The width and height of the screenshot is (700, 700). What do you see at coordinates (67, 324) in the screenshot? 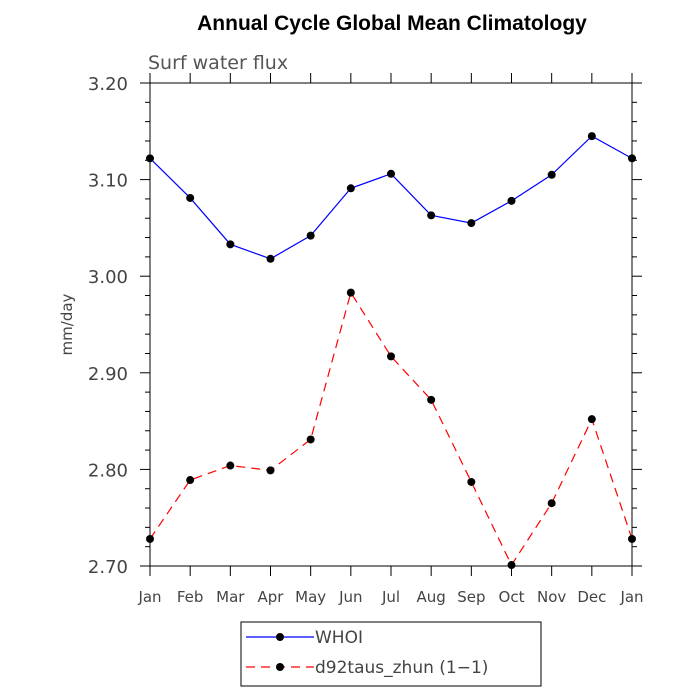
I see `y-axis-label: mm/day` at bounding box center [67, 324].